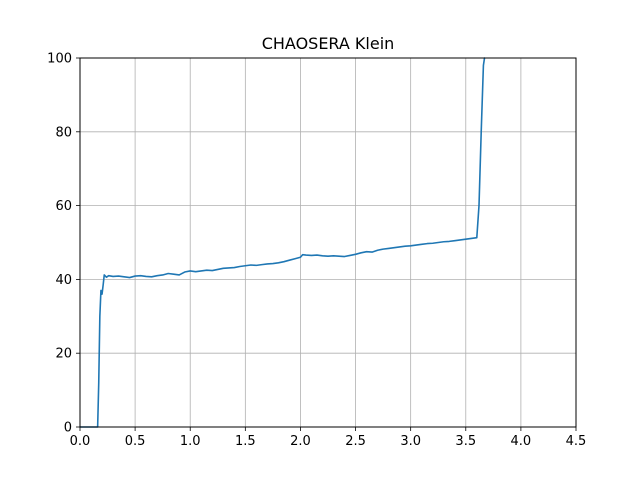 This screenshot has width=640, height=480. Describe the element at coordinates (135, 441) in the screenshot. I see `x-tick-label: 0.5` at that location.